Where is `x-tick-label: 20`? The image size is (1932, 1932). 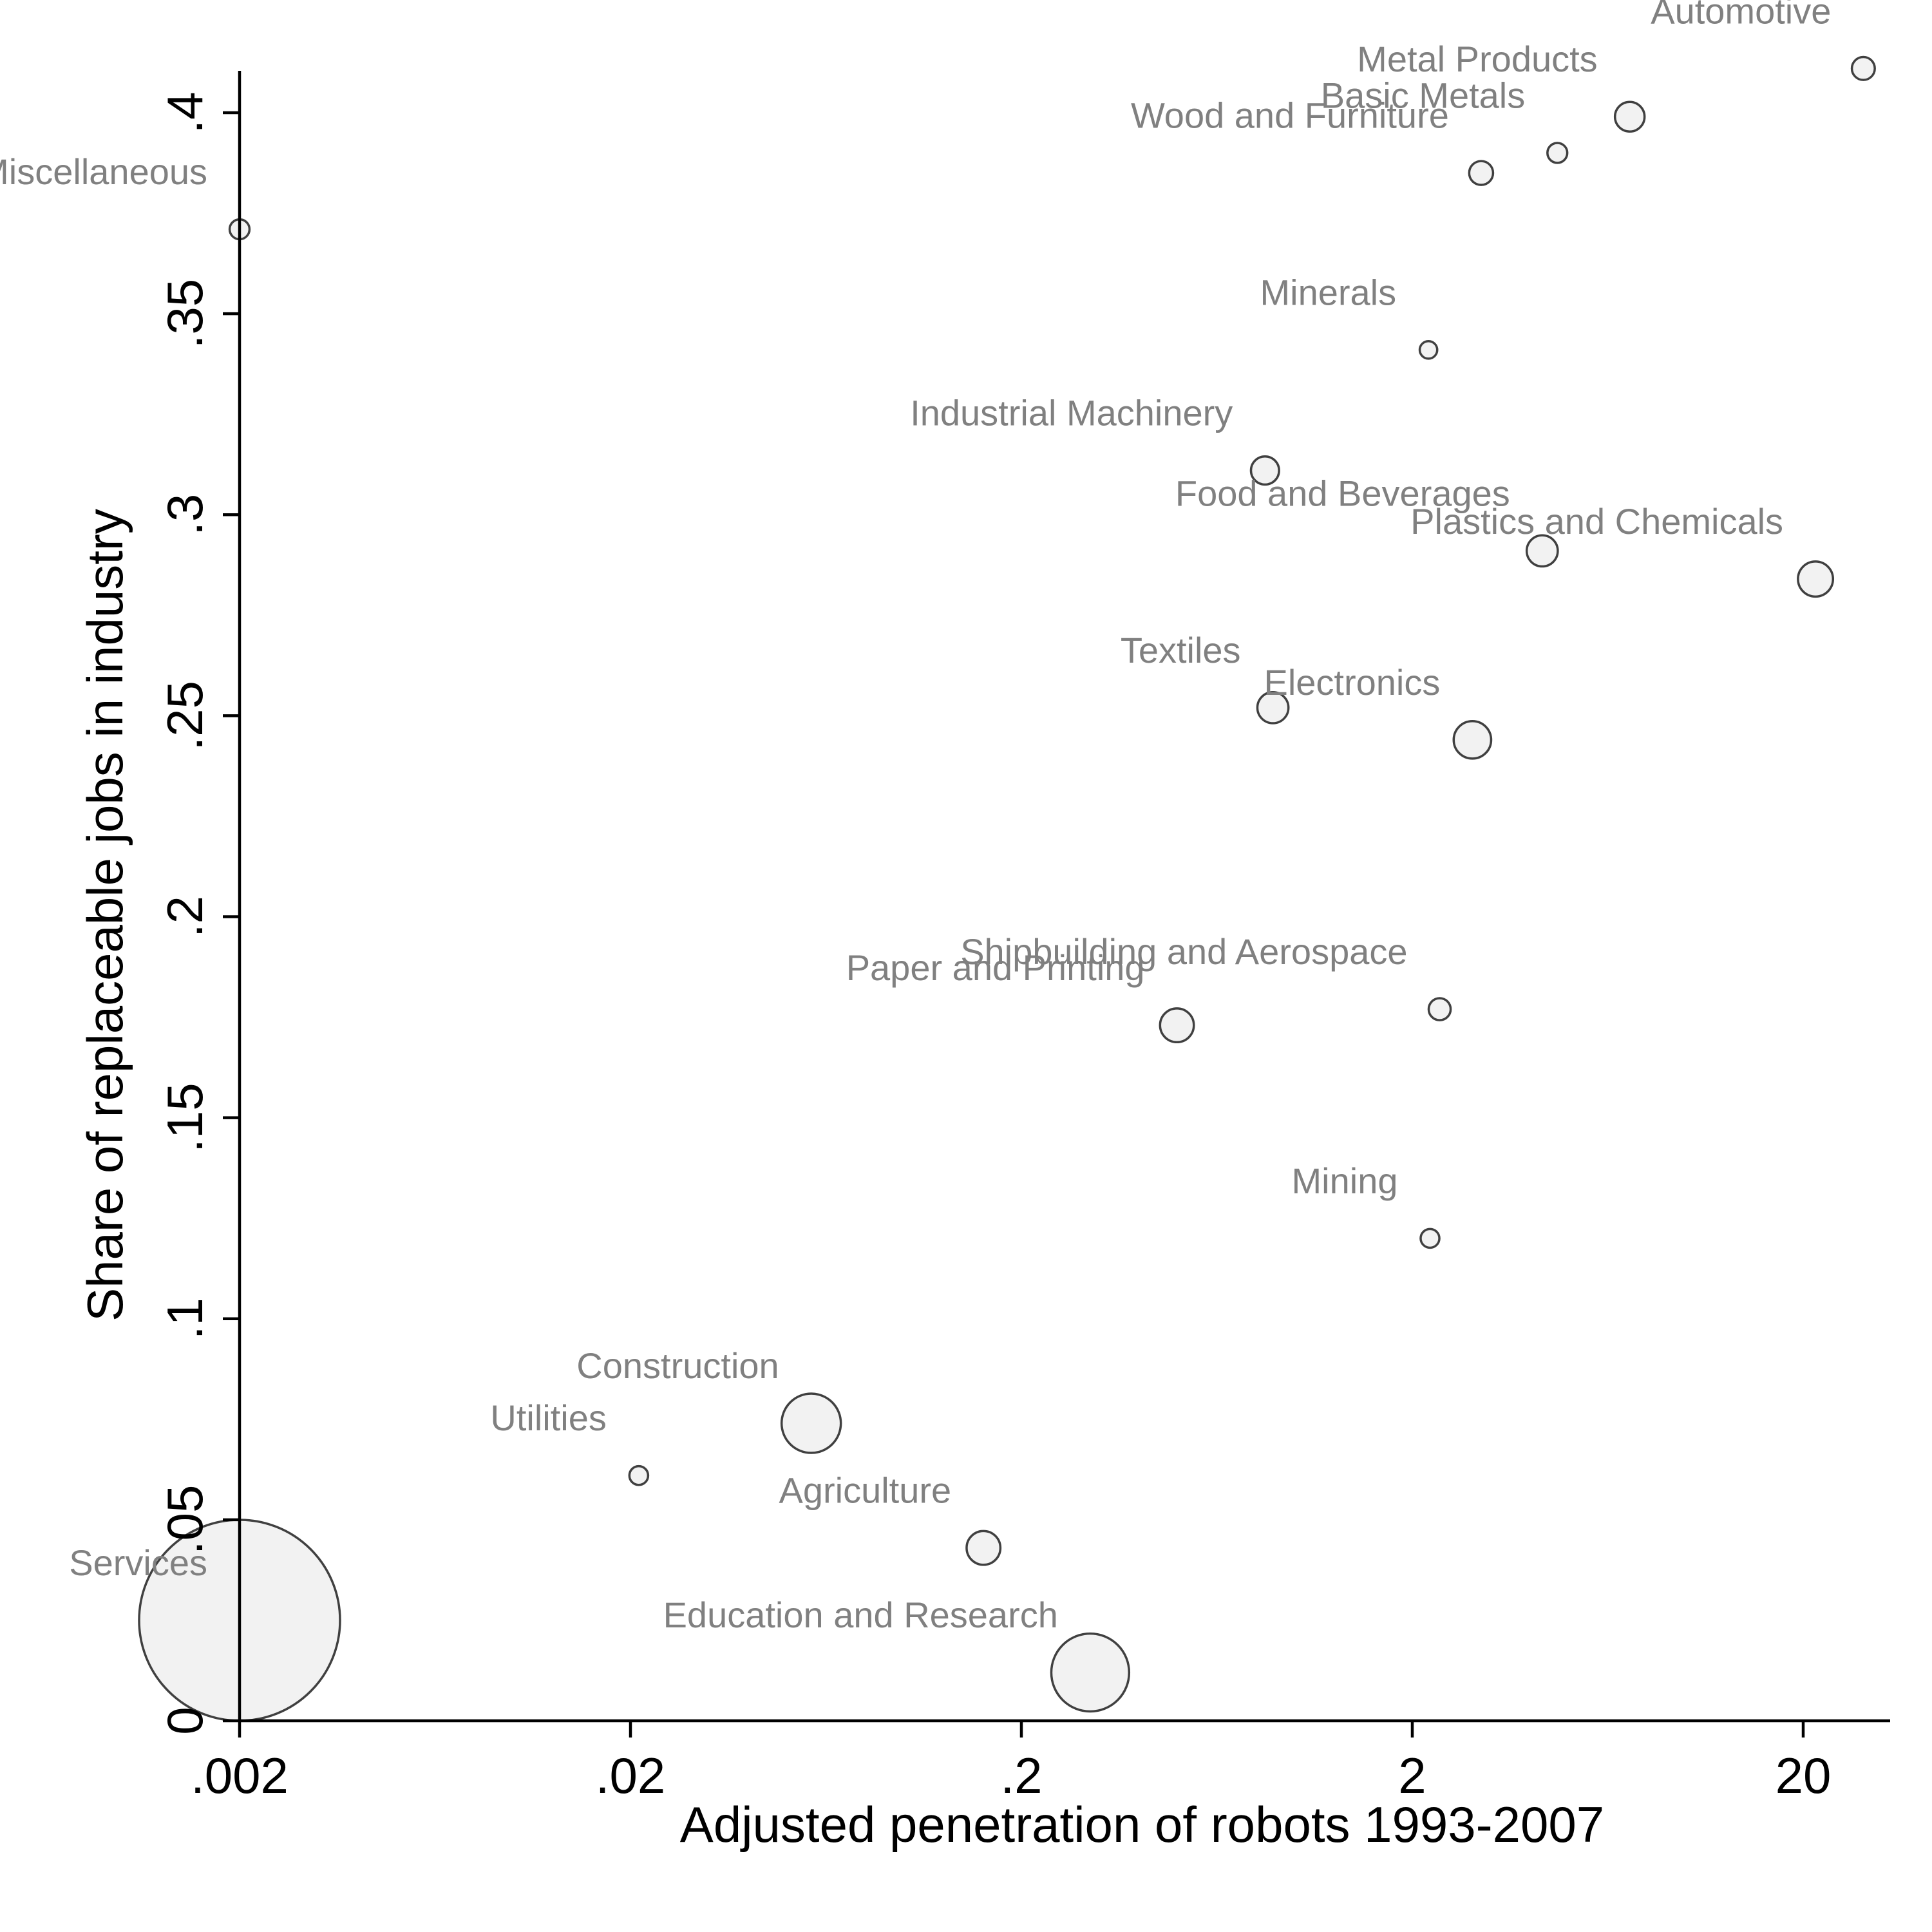
x-tick-label: 20 is located at coordinates (1804, 1775).